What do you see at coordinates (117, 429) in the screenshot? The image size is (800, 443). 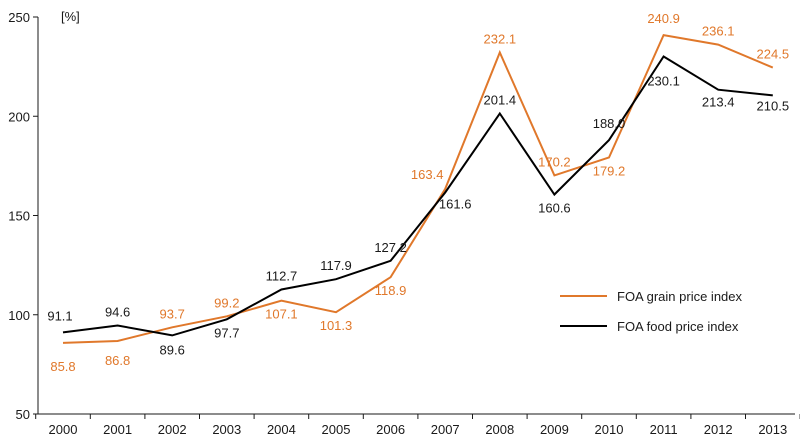 I see `x-tick-label: 2001` at bounding box center [117, 429].